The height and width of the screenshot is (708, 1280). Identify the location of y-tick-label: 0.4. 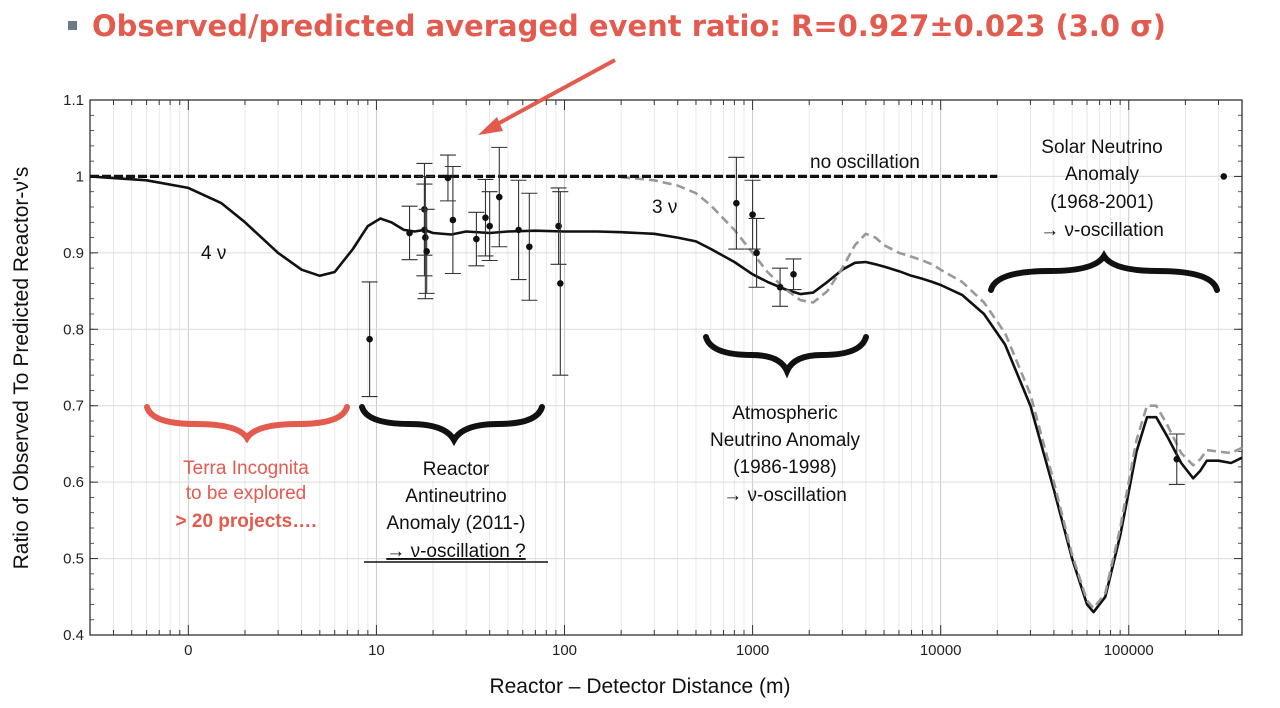
(73, 635).